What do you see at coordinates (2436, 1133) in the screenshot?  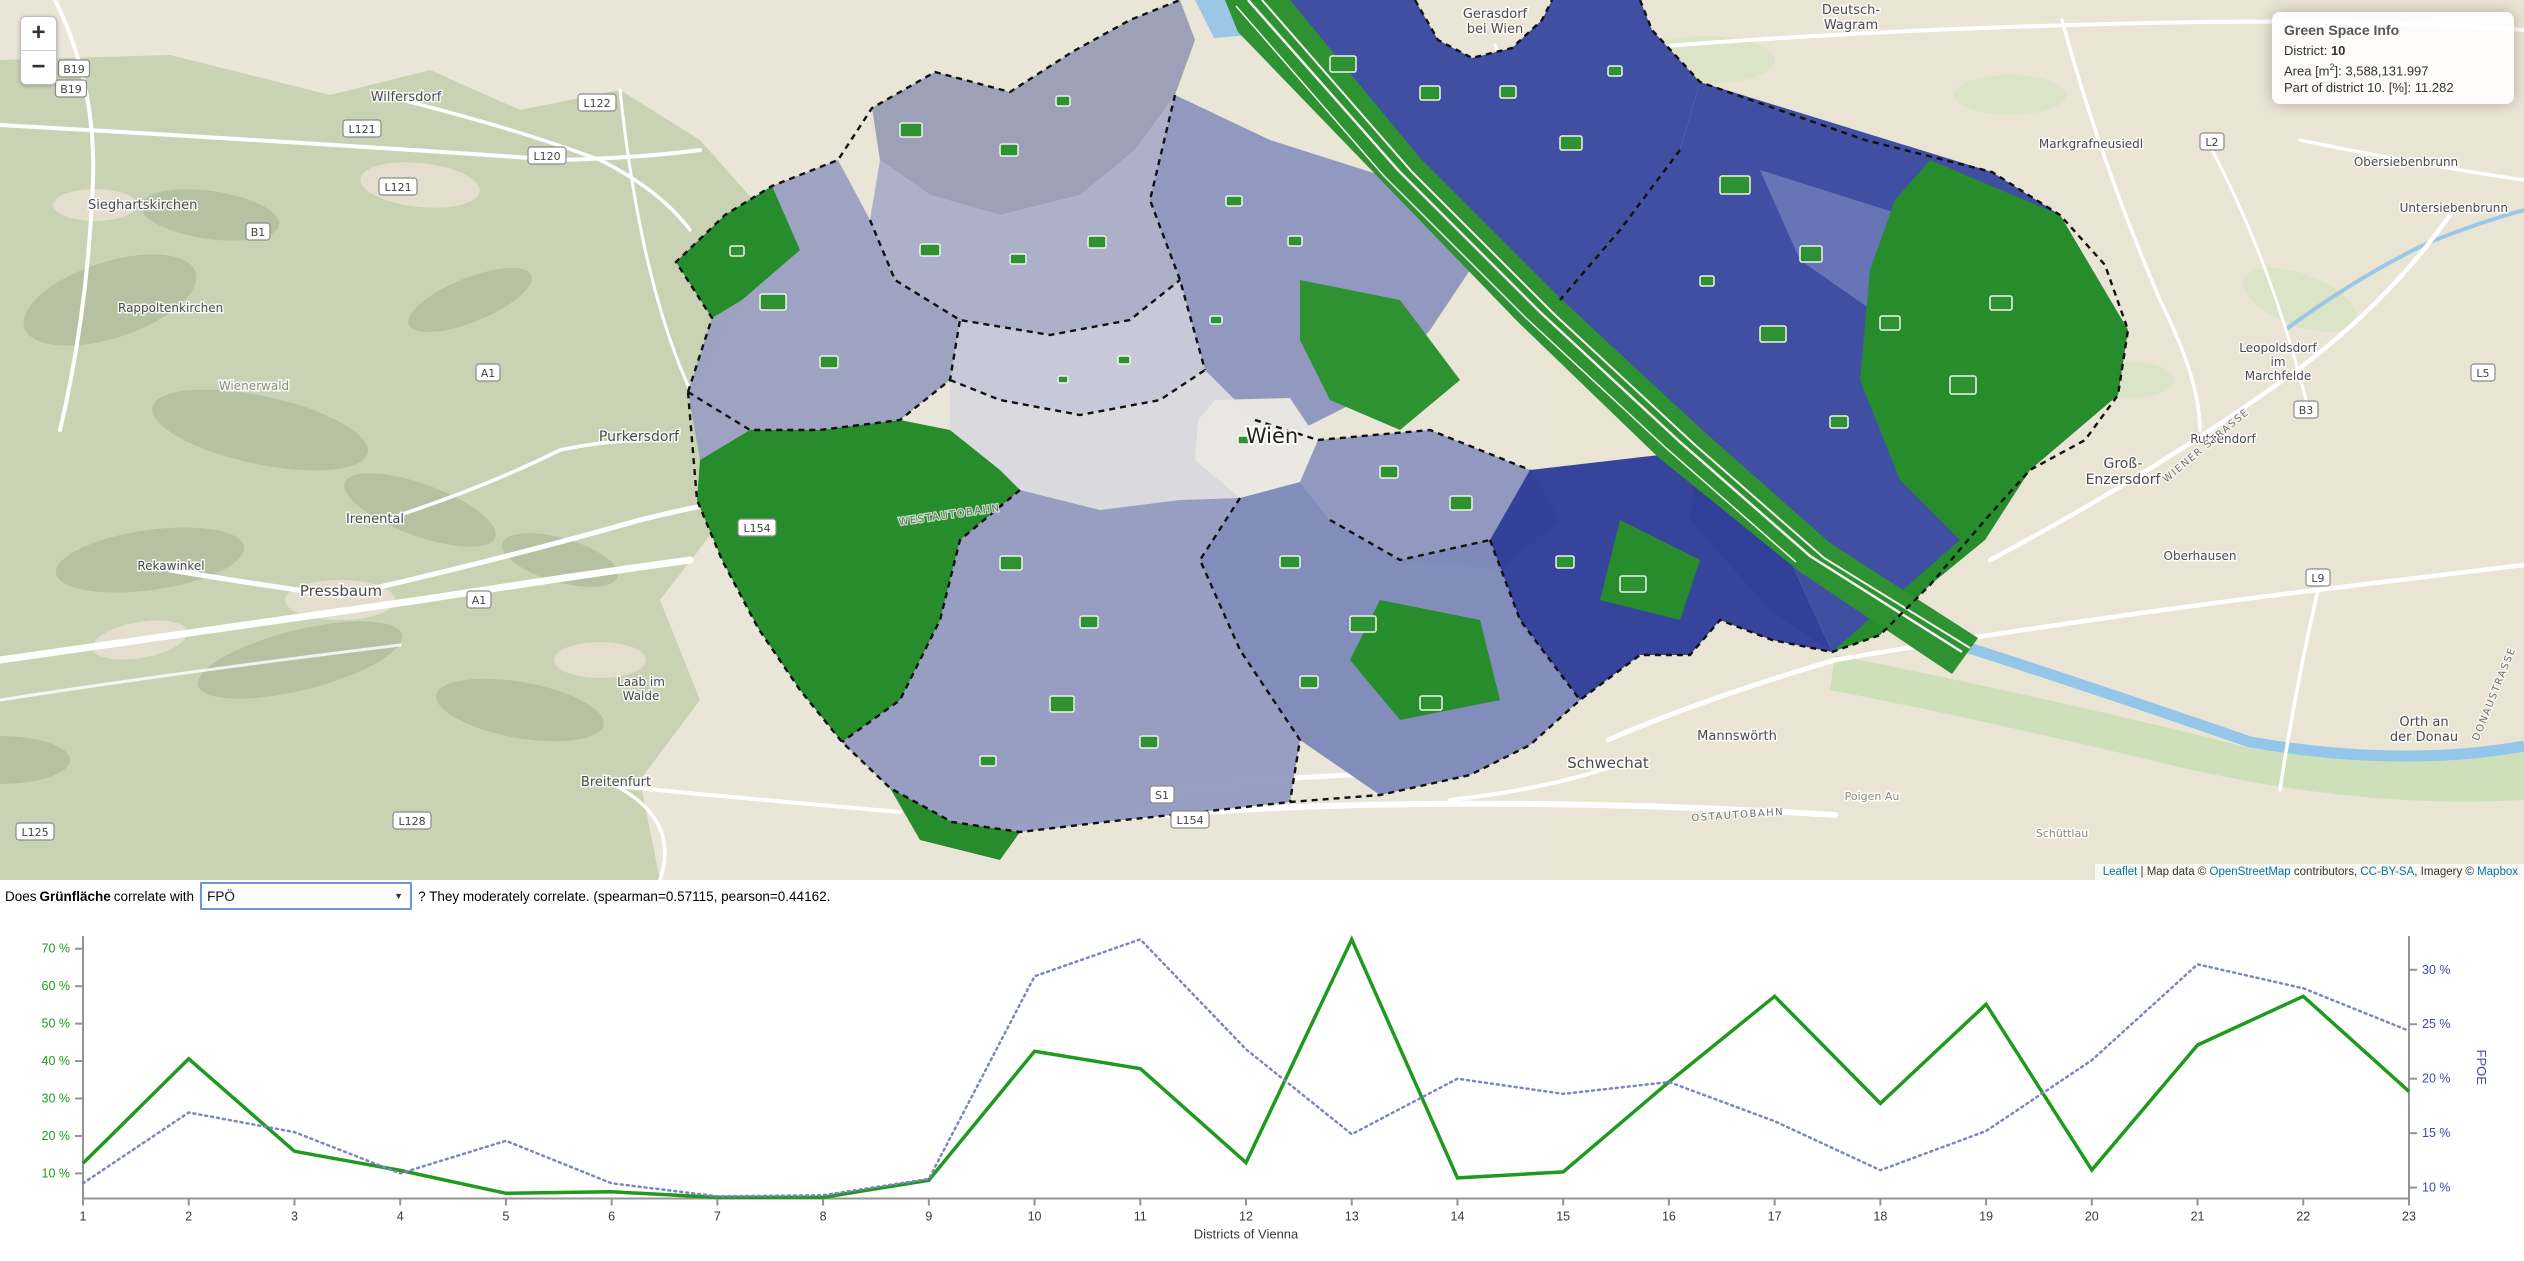 I see `right-axis-tick: 15 %` at bounding box center [2436, 1133].